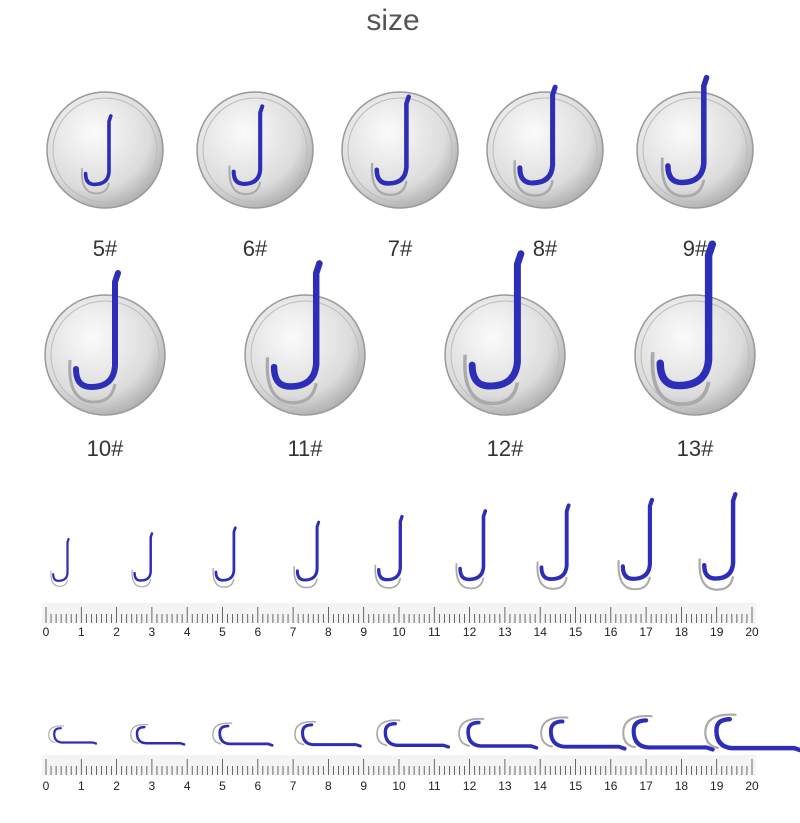  What do you see at coordinates (305, 448) in the screenshot?
I see `size-label: 11#` at bounding box center [305, 448].